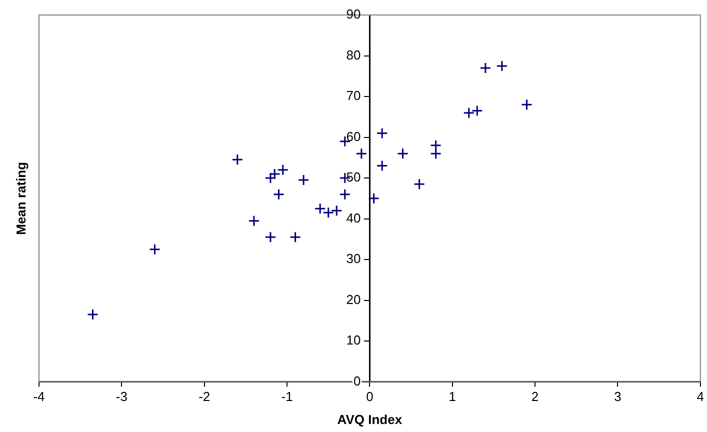 The image size is (707, 432). Describe the element at coordinates (353, 96) in the screenshot. I see `y-tick-label: 70` at that location.